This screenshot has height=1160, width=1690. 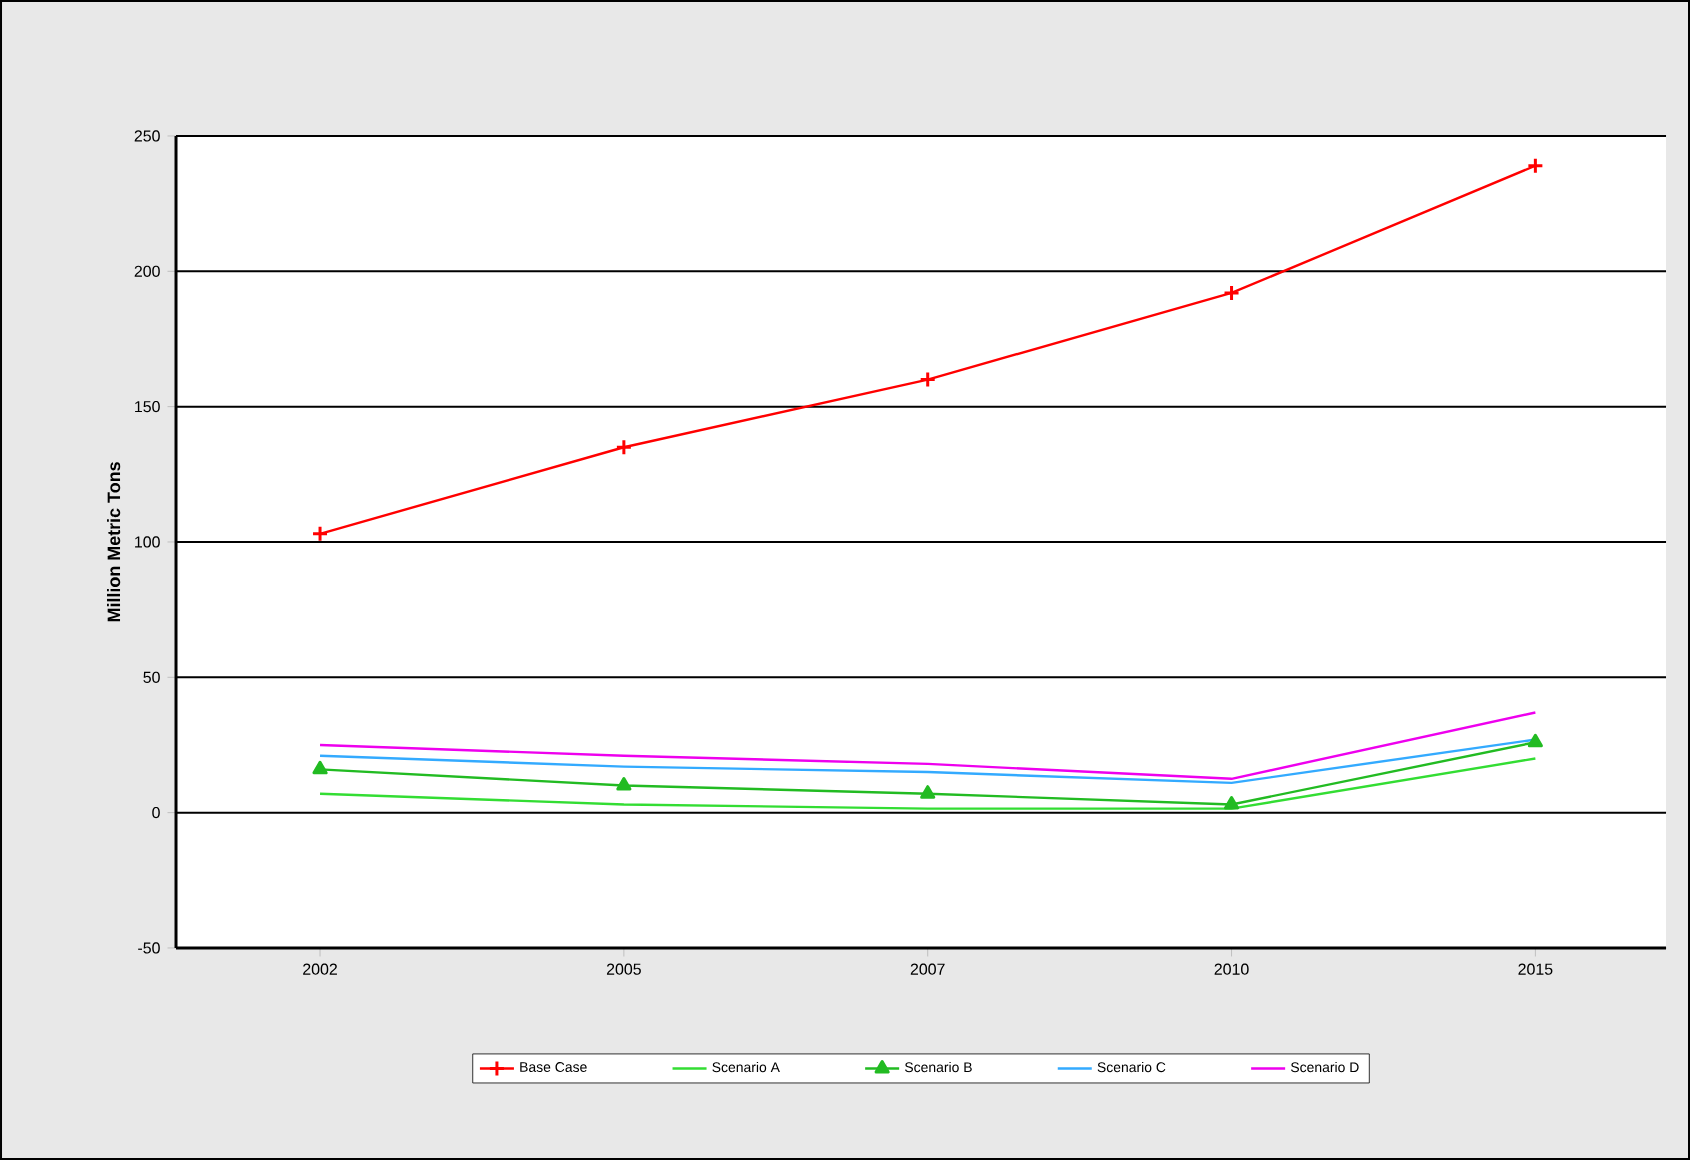 What do you see at coordinates (114, 542) in the screenshot?
I see `y-axis-title: Million Metric Tons` at bounding box center [114, 542].